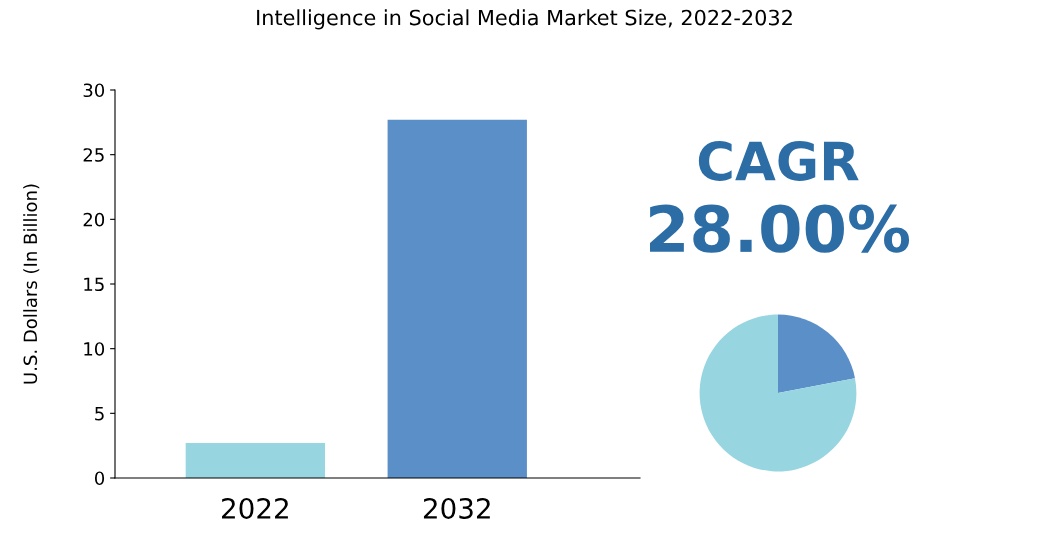 This screenshot has width=1049, height=553. I want to click on y-tick-label: 5, so click(99, 414).